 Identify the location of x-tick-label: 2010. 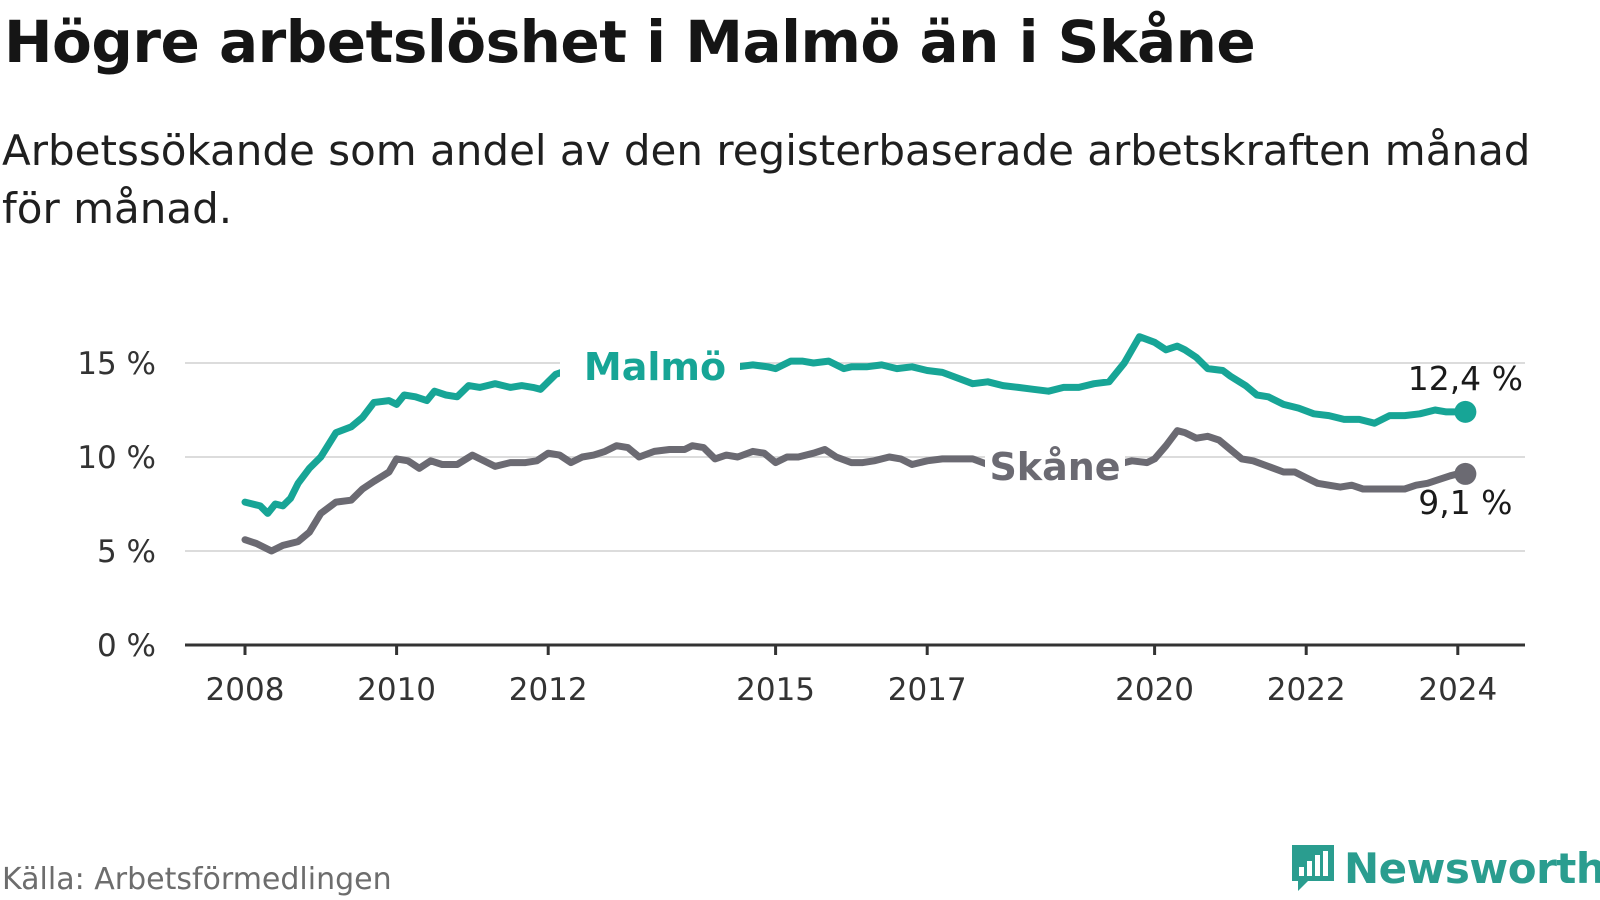
(396, 690).